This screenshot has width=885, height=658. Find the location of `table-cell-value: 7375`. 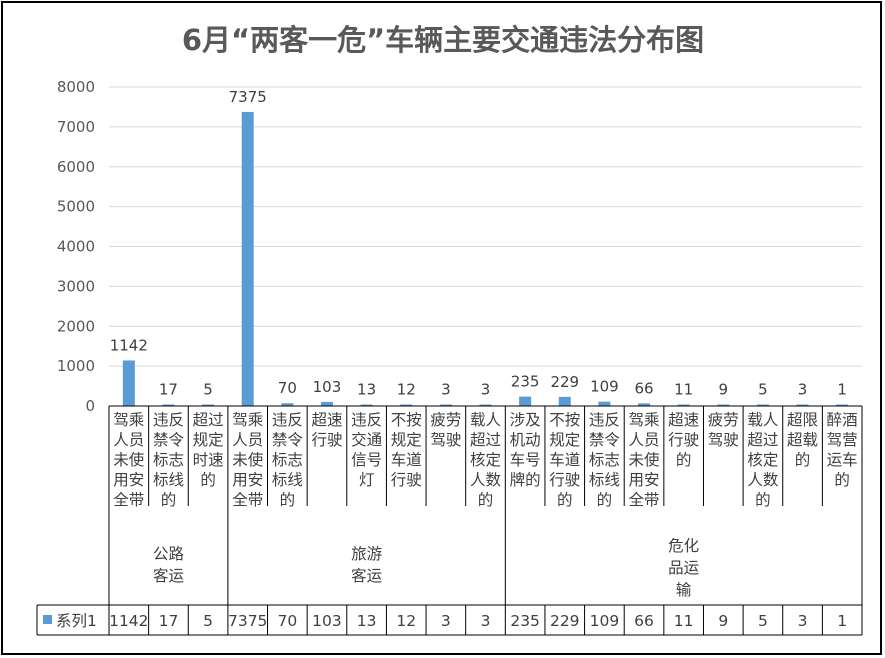

table-cell-value: 7375 is located at coordinates (247, 621).